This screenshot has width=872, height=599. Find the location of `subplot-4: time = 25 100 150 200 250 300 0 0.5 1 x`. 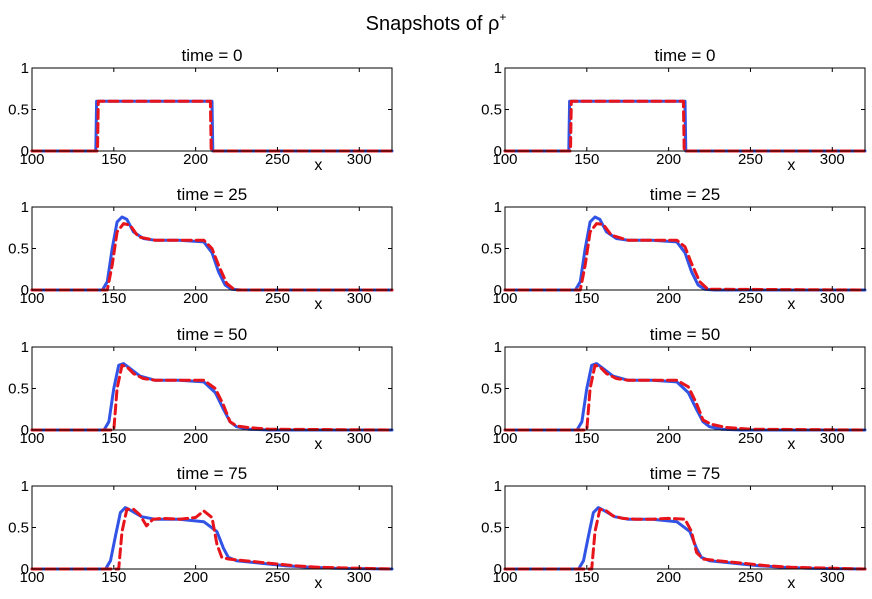

subplot-4: time = 25 100 150 200 250 300 0 0.5 1 x is located at coordinates (674, 249).